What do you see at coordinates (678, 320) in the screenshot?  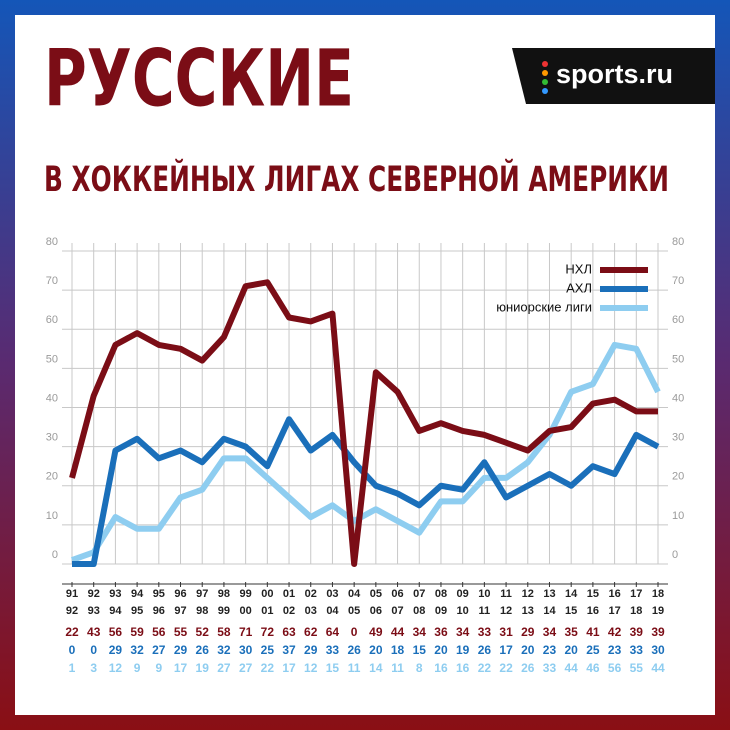 I see `y2-tick-label: 60` at bounding box center [678, 320].